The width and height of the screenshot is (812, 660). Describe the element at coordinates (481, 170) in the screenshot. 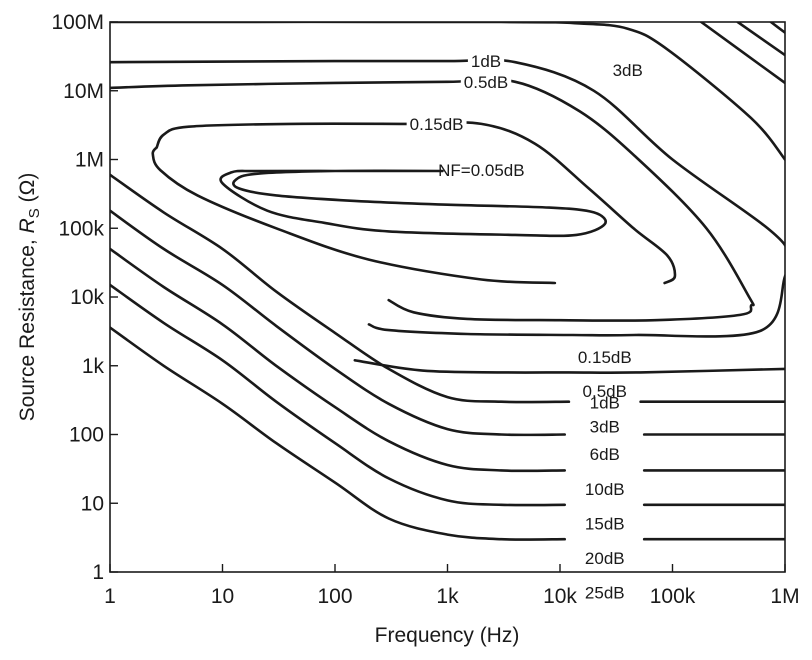

I see `contour-label-nf-0-05db: NF=0.05dB` at that location.